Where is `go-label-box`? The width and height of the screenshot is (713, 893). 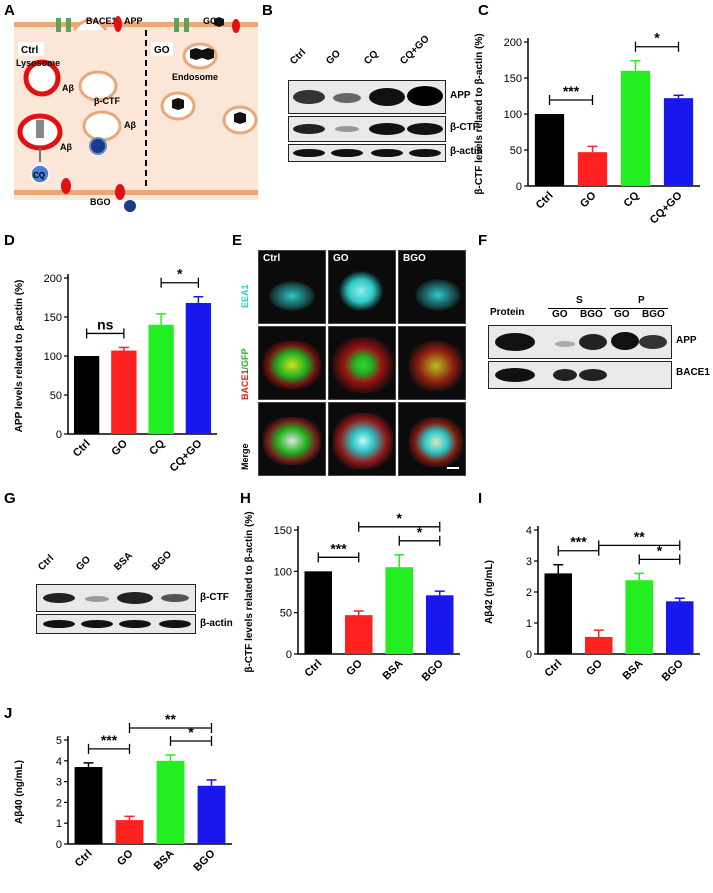 go-label-box is located at coordinates (162, 49).